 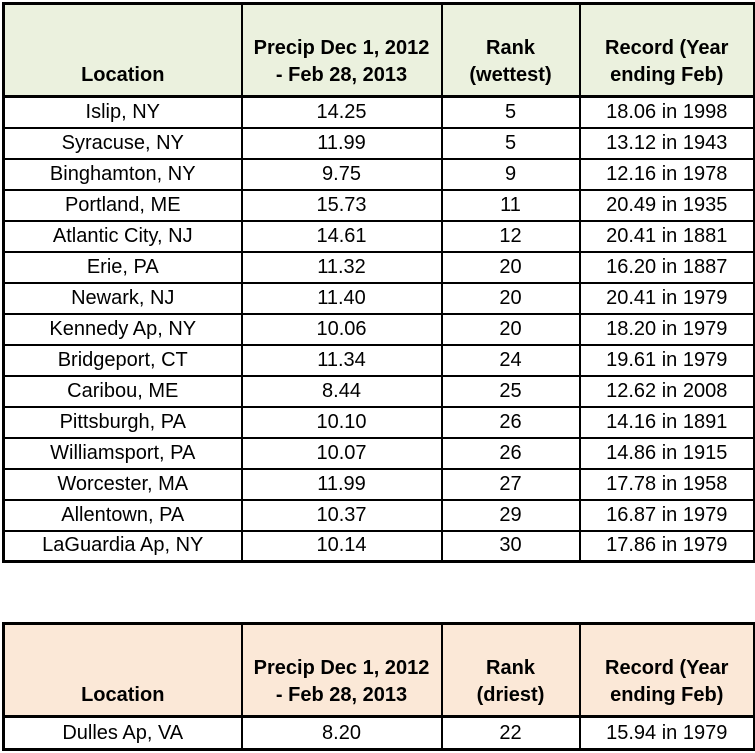 I want to click on wettest-col-header-precip: Precip Dec 1, 2012 - Feb 28, 2013, so click(x=341, y=50).